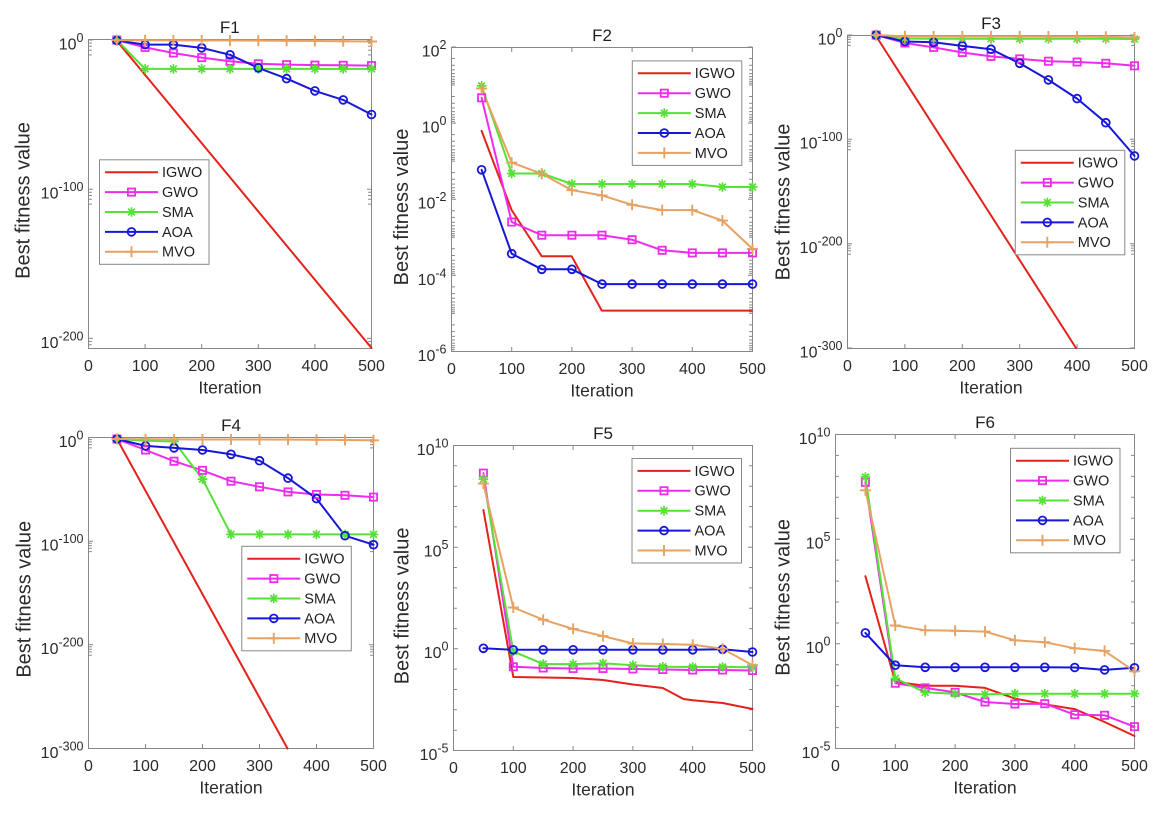 Image resolution: width=1172 pixels, height=831 pixels. What do you see at coordinates (432, 277) in the screenshot?
I see `svg-text: 10⁻⁴` at bounding box center [432, 277].